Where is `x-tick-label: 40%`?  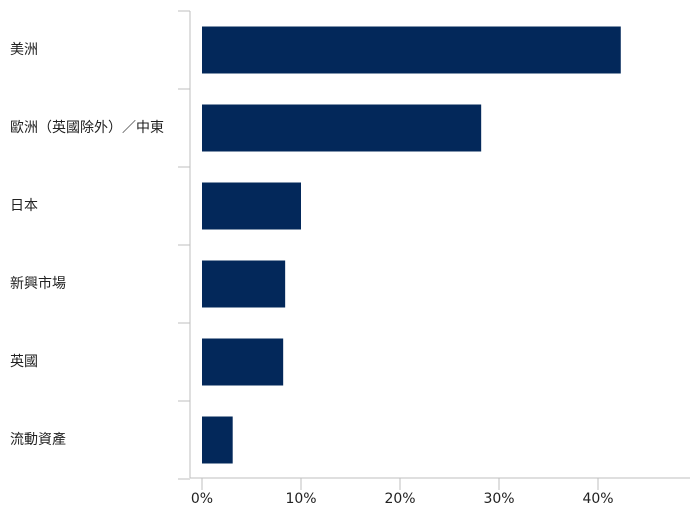
x-tick-label: 40% is located at coordinates (597, 499).